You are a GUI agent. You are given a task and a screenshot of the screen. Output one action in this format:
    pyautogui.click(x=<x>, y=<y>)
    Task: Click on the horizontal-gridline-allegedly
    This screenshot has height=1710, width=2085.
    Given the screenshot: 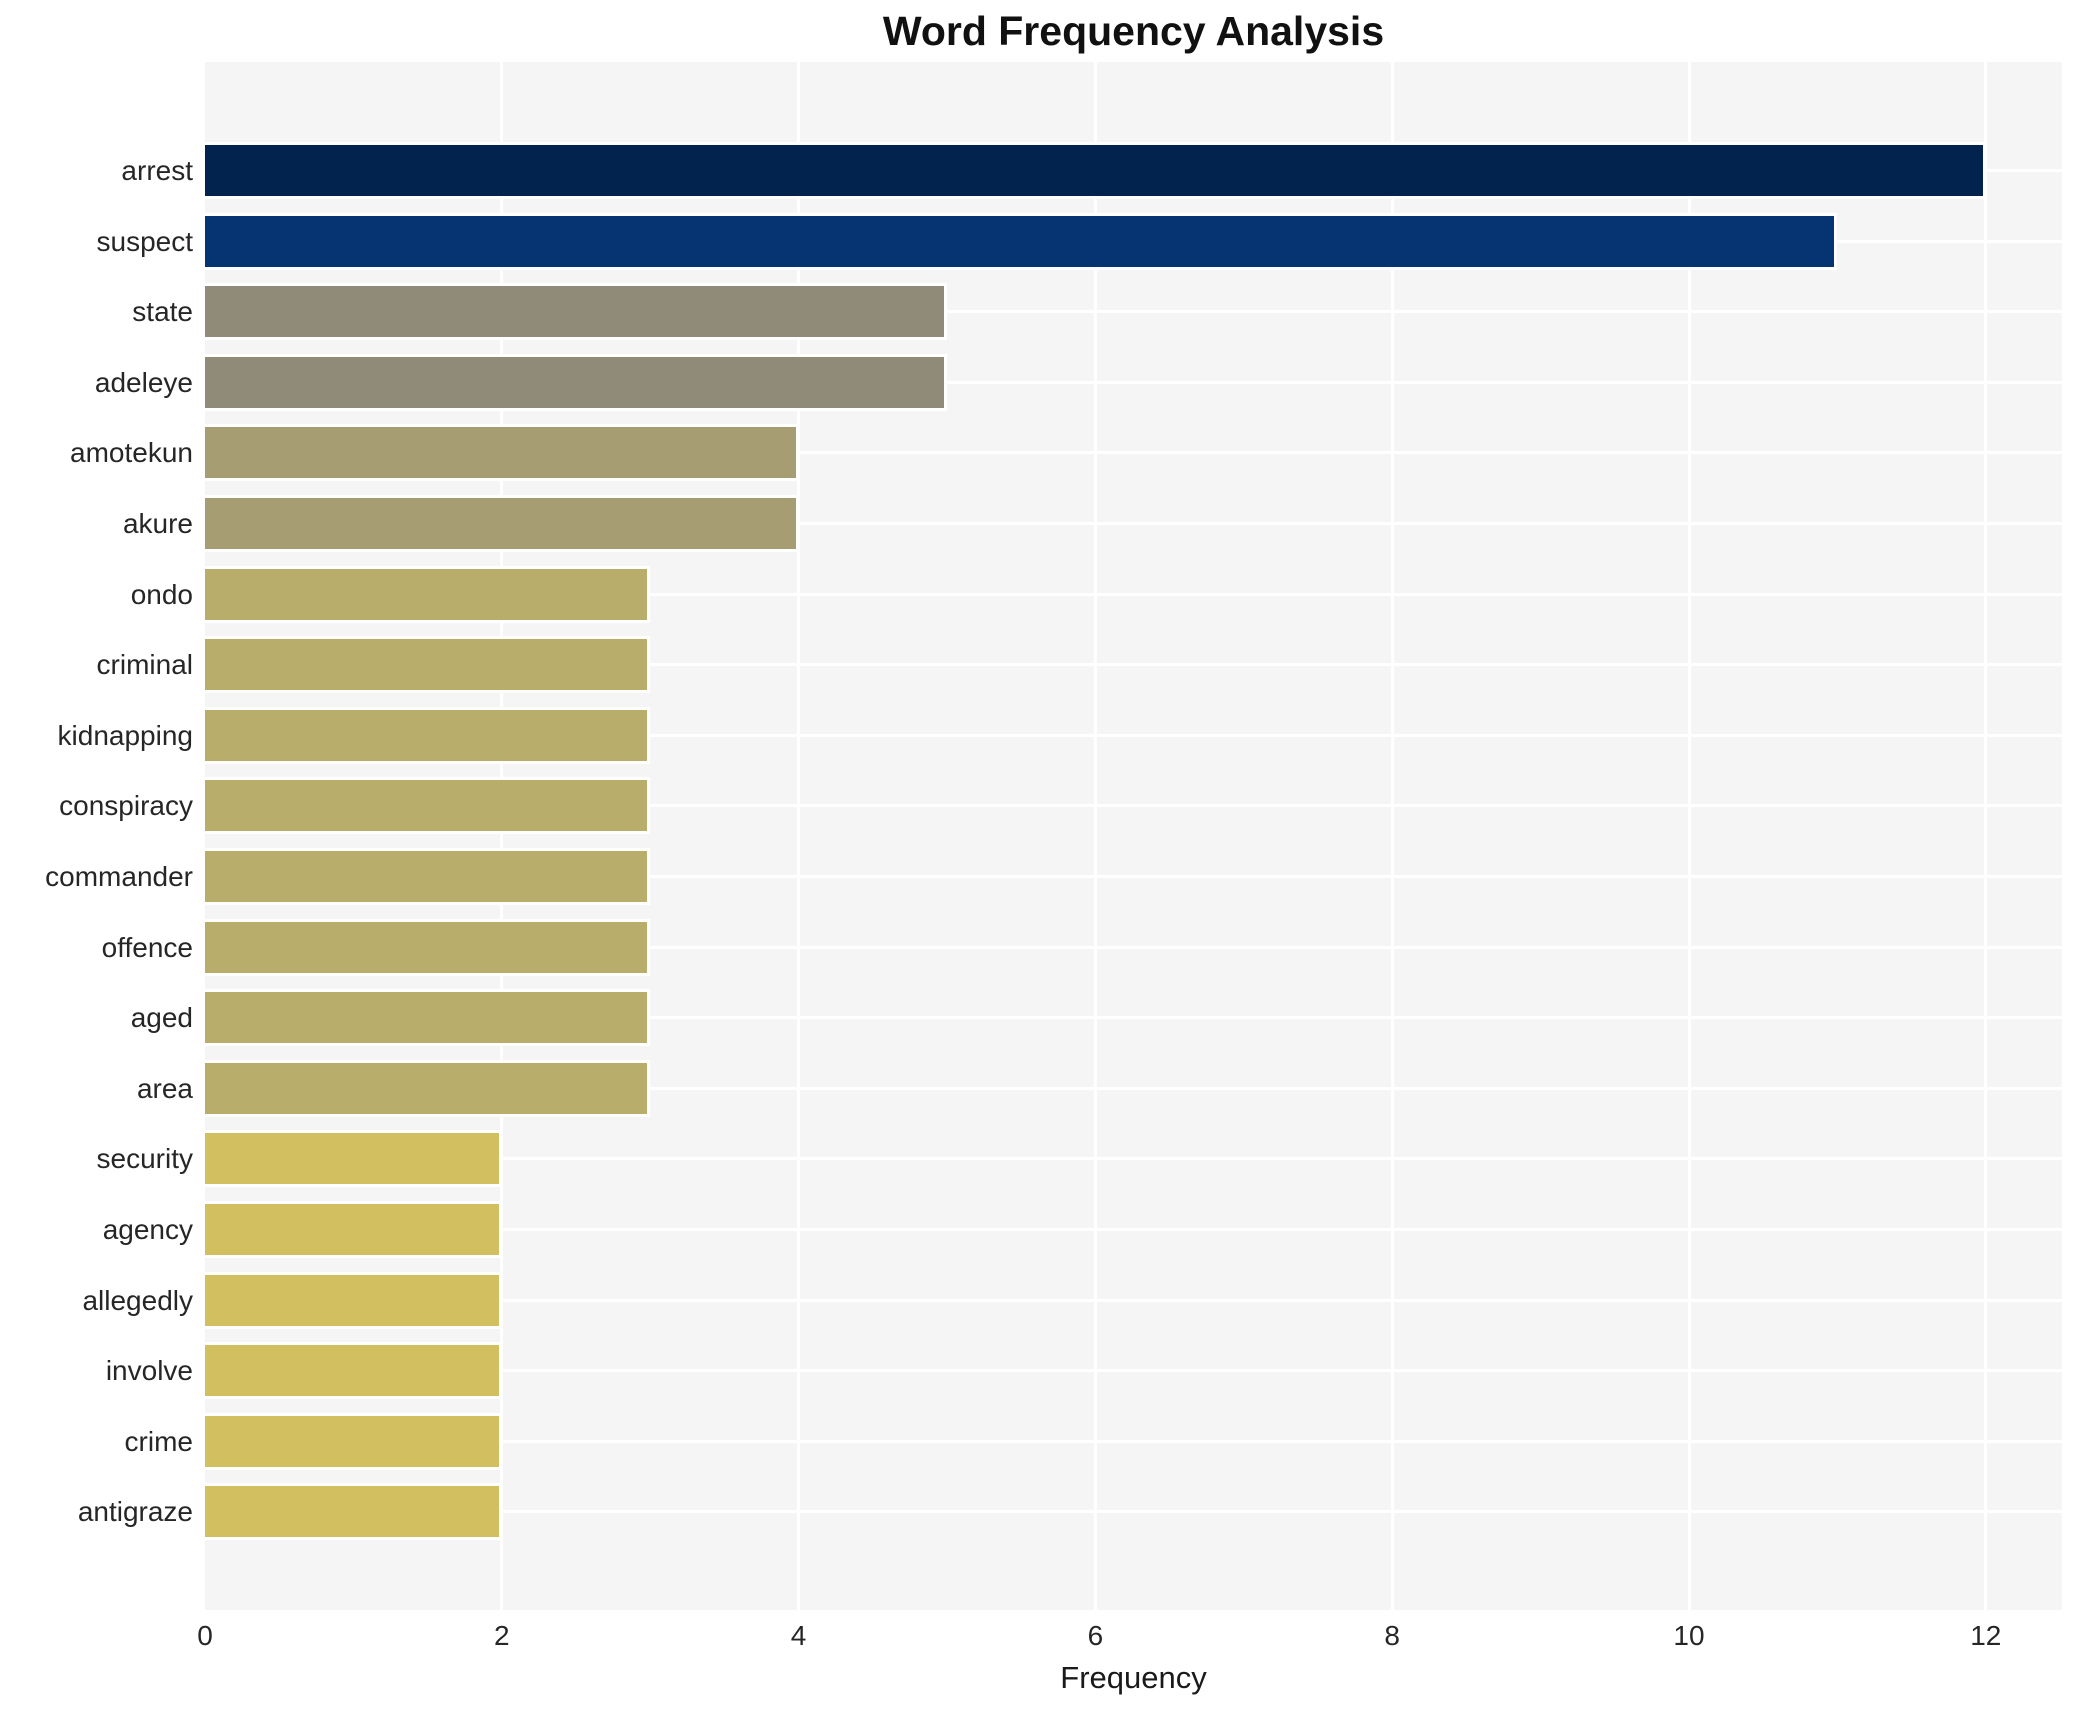 What is the action you would take?
    pyautogui.click(x=1133, y=1300)
    